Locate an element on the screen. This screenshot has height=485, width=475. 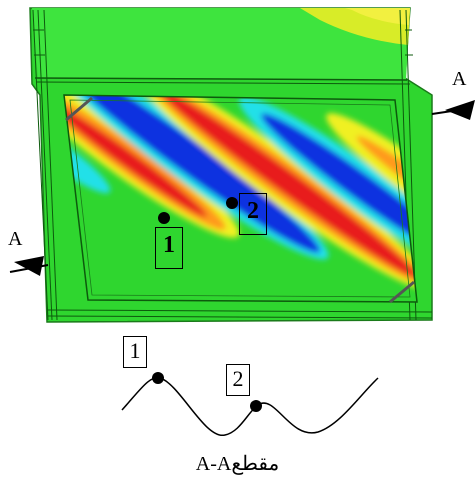
section-marker-right-label: A is located at coordinates (459, 79).